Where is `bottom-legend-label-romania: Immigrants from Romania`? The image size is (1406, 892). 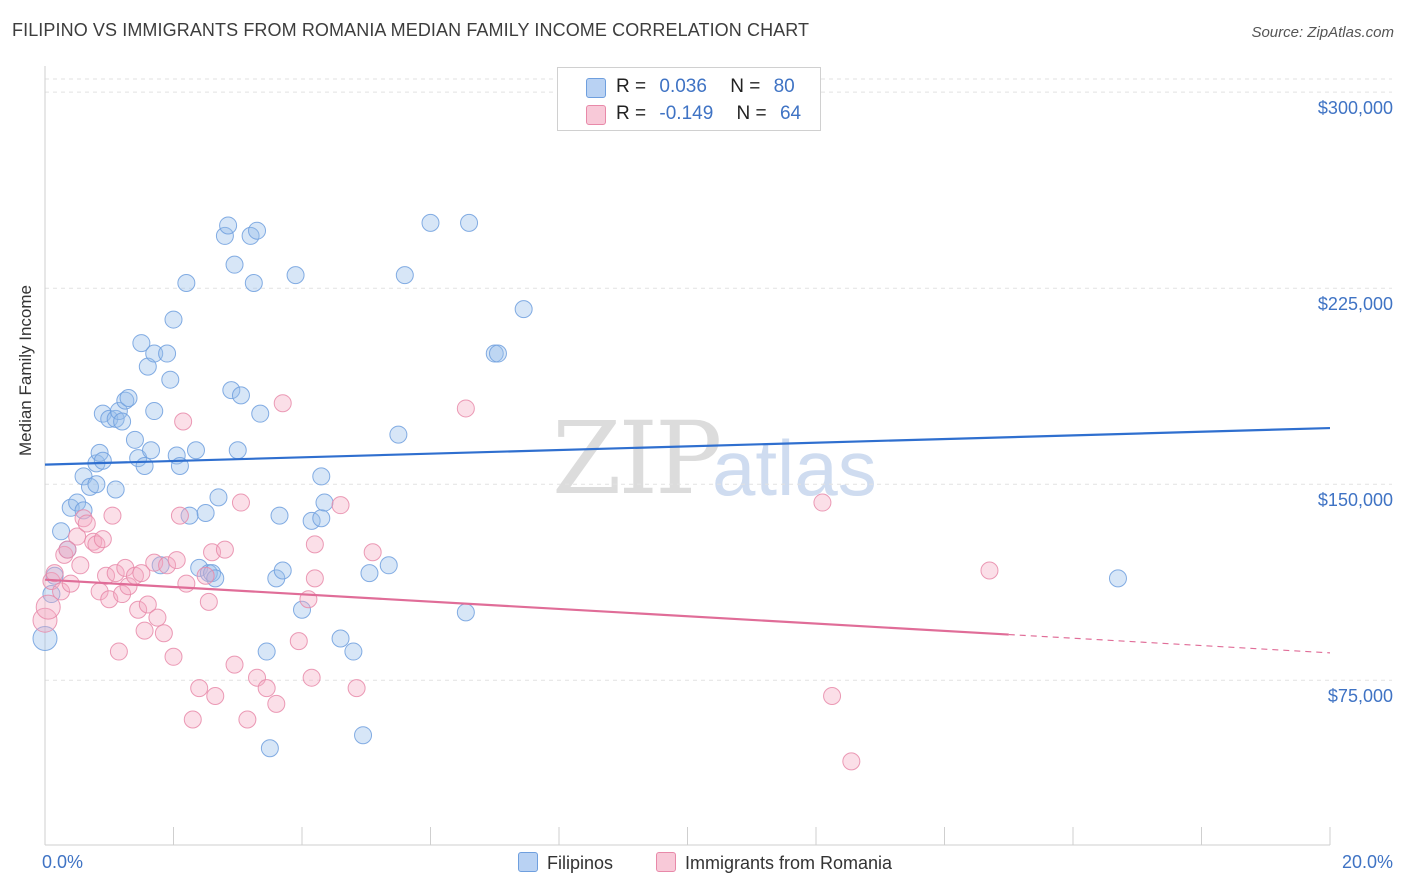
bottom-legend-label-romania: Immigrants from Romania is located at coordinates (789, 863).